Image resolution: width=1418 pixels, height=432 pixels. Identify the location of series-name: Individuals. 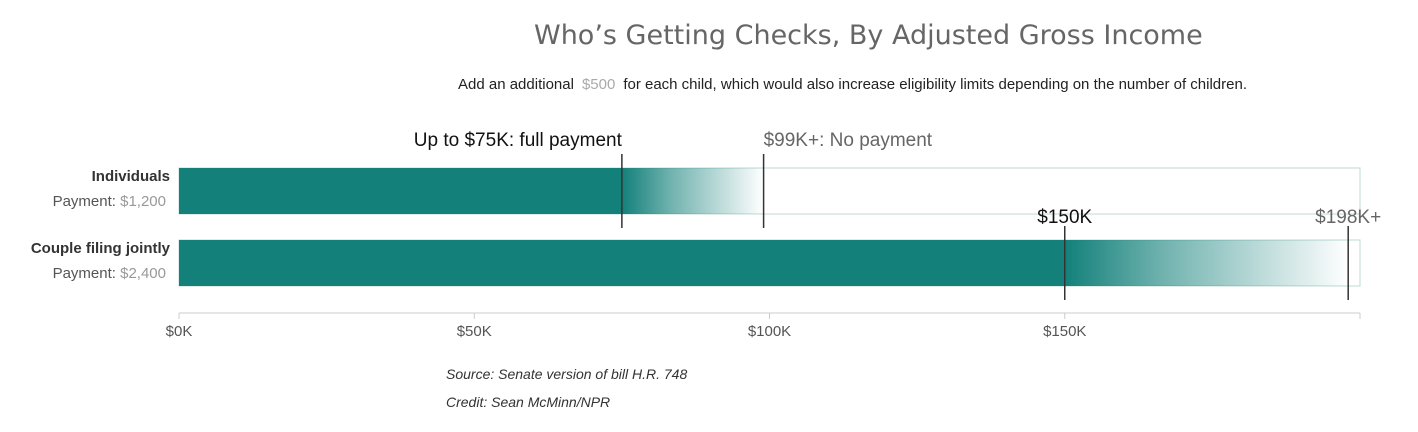
(131, 176).